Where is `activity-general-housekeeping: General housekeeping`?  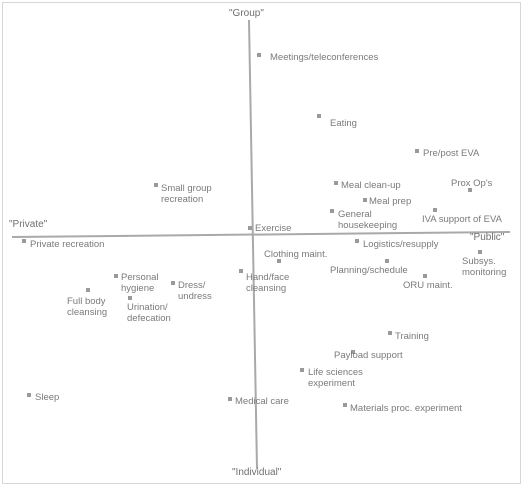
activity-general-housekeeping: General housekeeping is located at coordinates (363, 220).